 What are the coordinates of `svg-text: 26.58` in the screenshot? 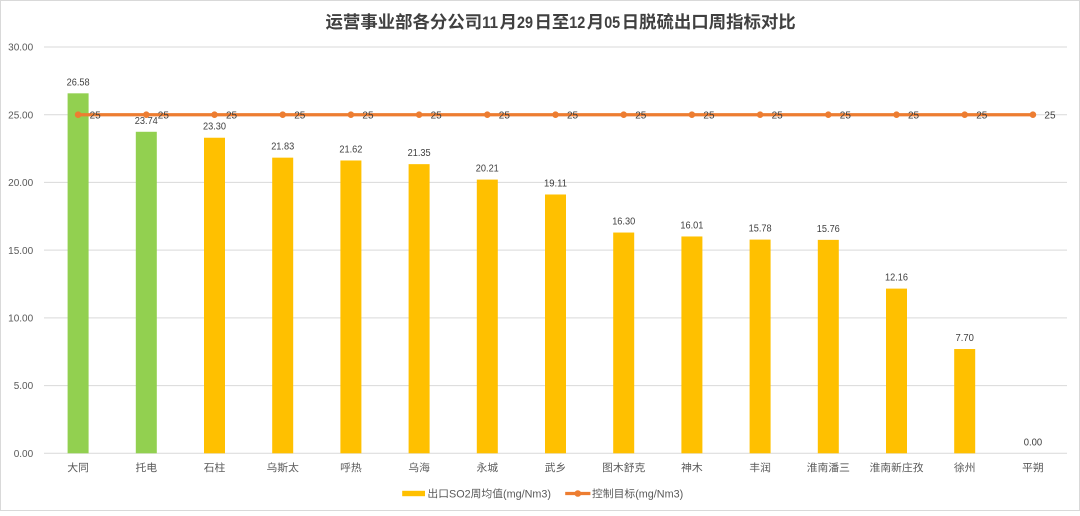 It's located at (78, 82).